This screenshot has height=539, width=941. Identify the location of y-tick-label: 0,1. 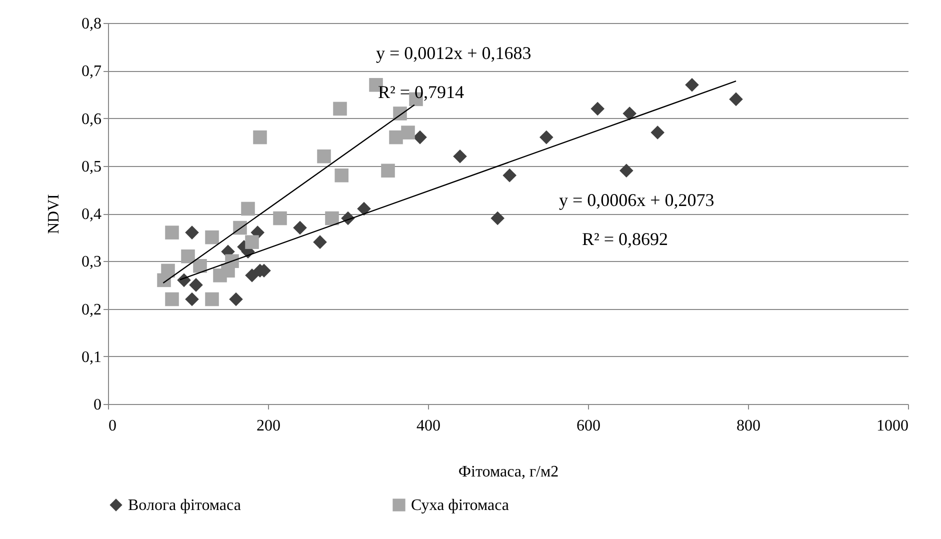
(92, 357).